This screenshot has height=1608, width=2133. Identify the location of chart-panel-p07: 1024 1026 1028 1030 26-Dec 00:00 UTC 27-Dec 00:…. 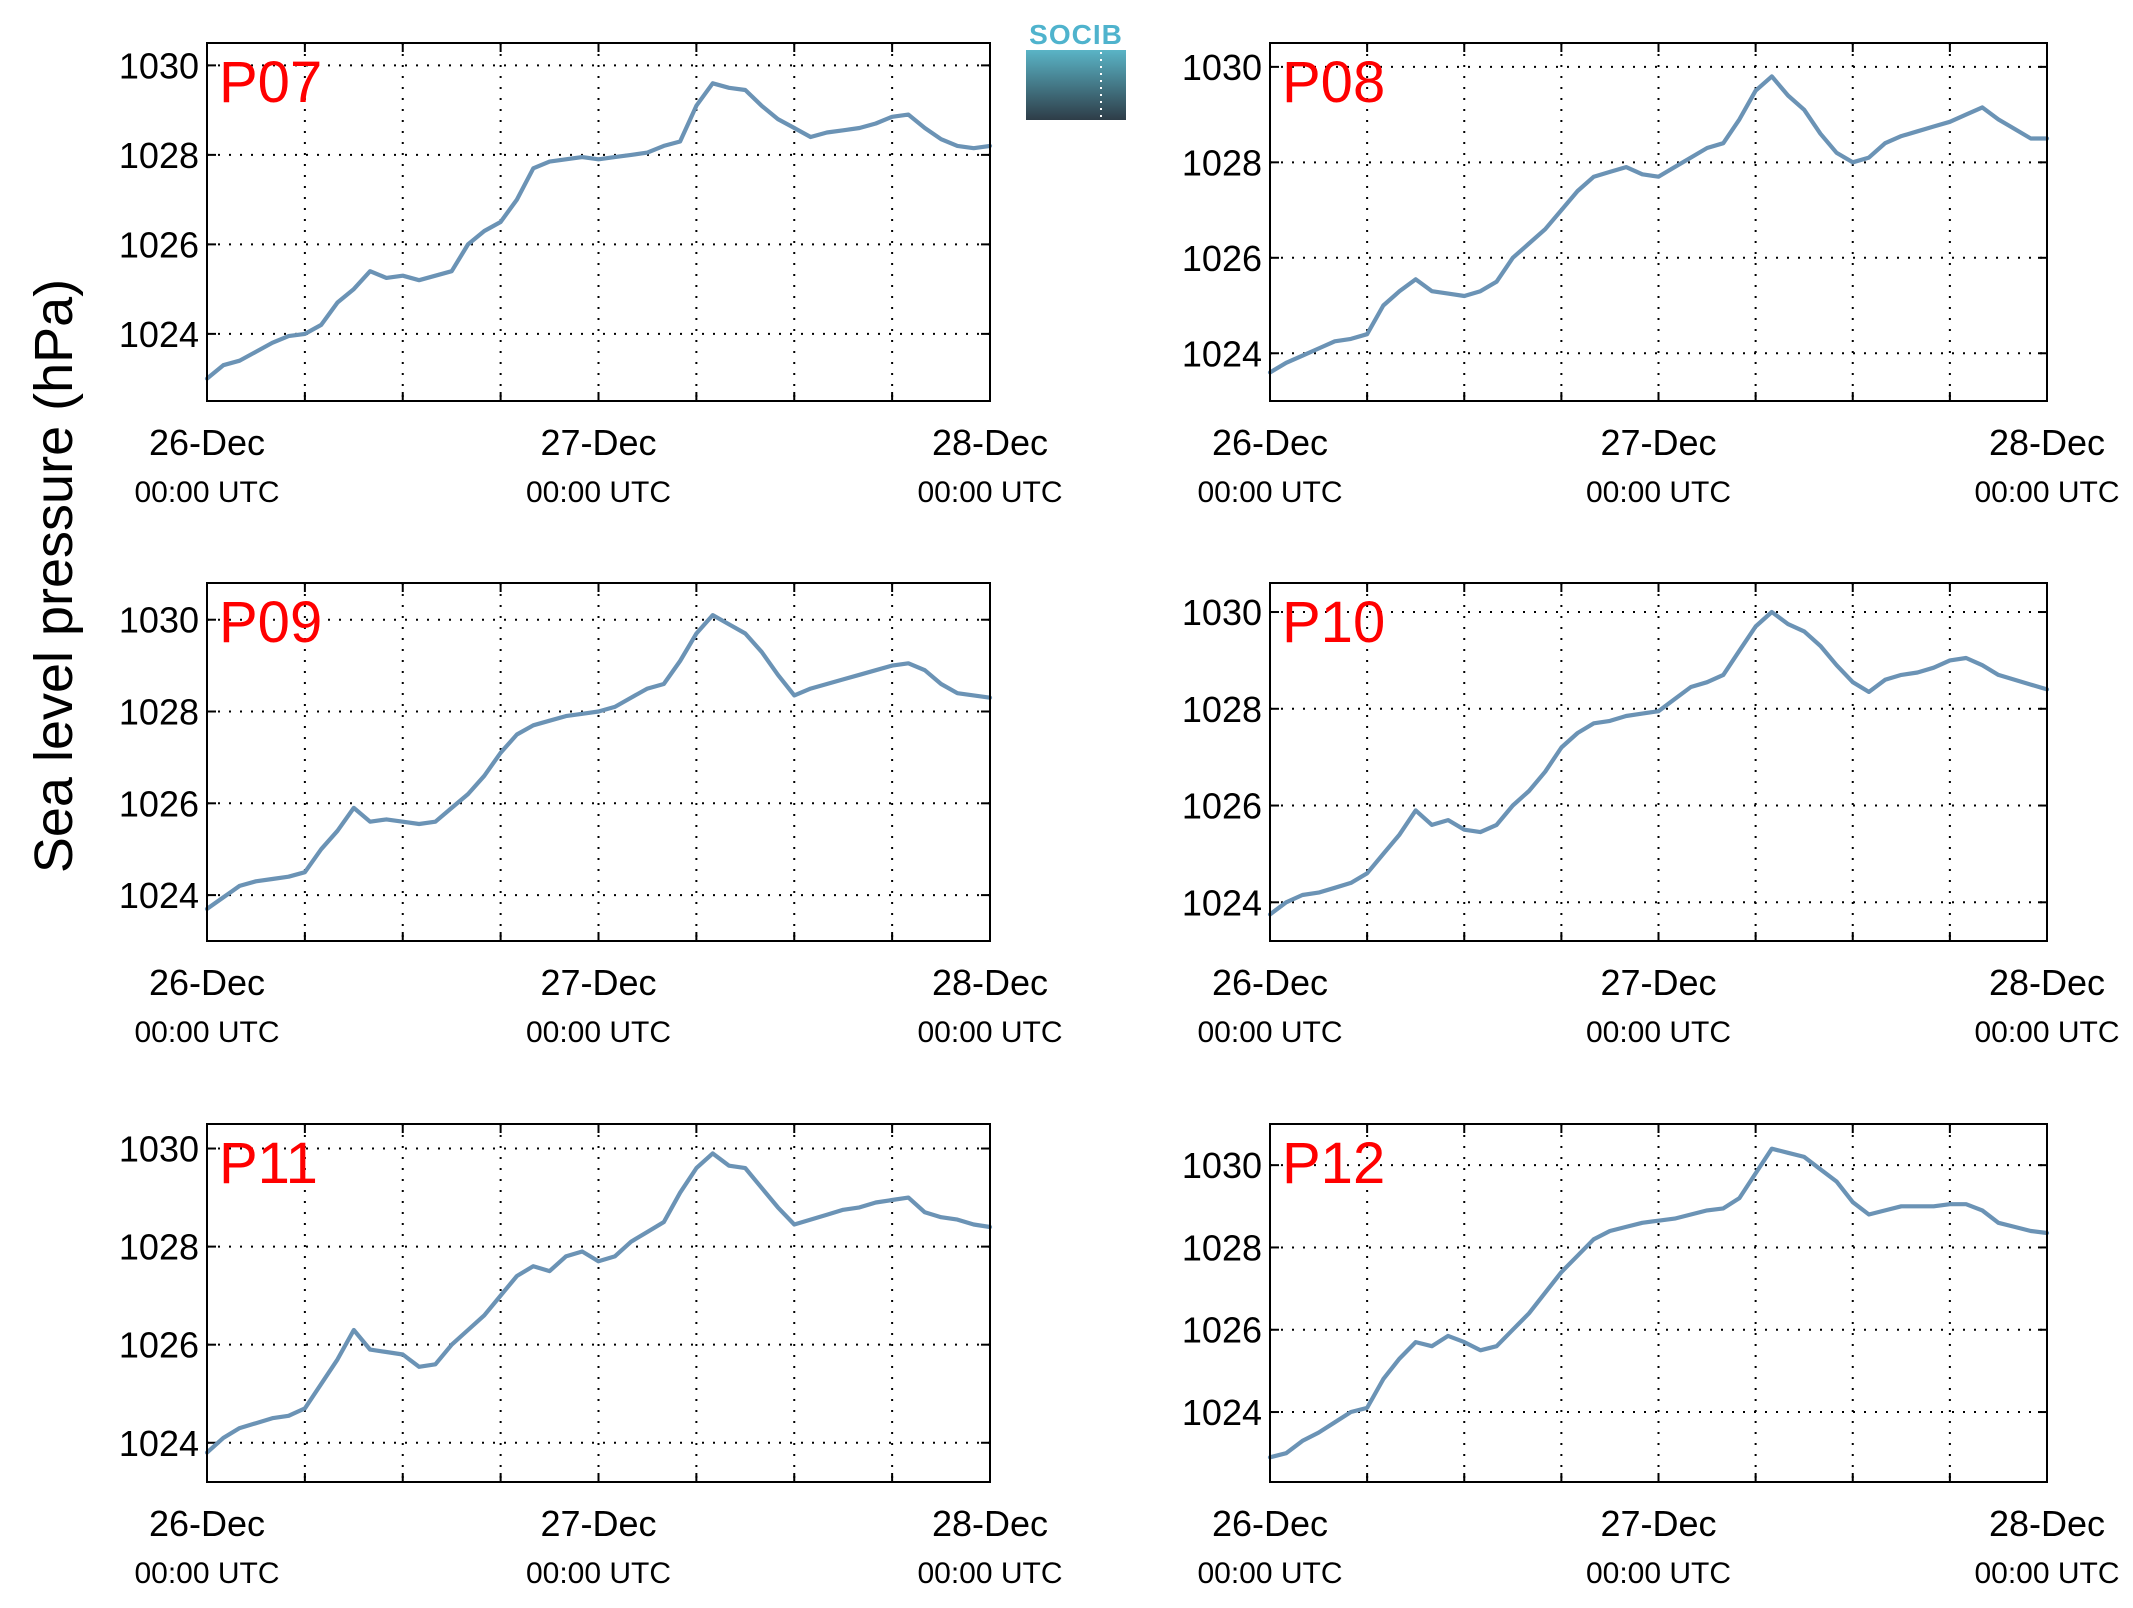
(591, 275).